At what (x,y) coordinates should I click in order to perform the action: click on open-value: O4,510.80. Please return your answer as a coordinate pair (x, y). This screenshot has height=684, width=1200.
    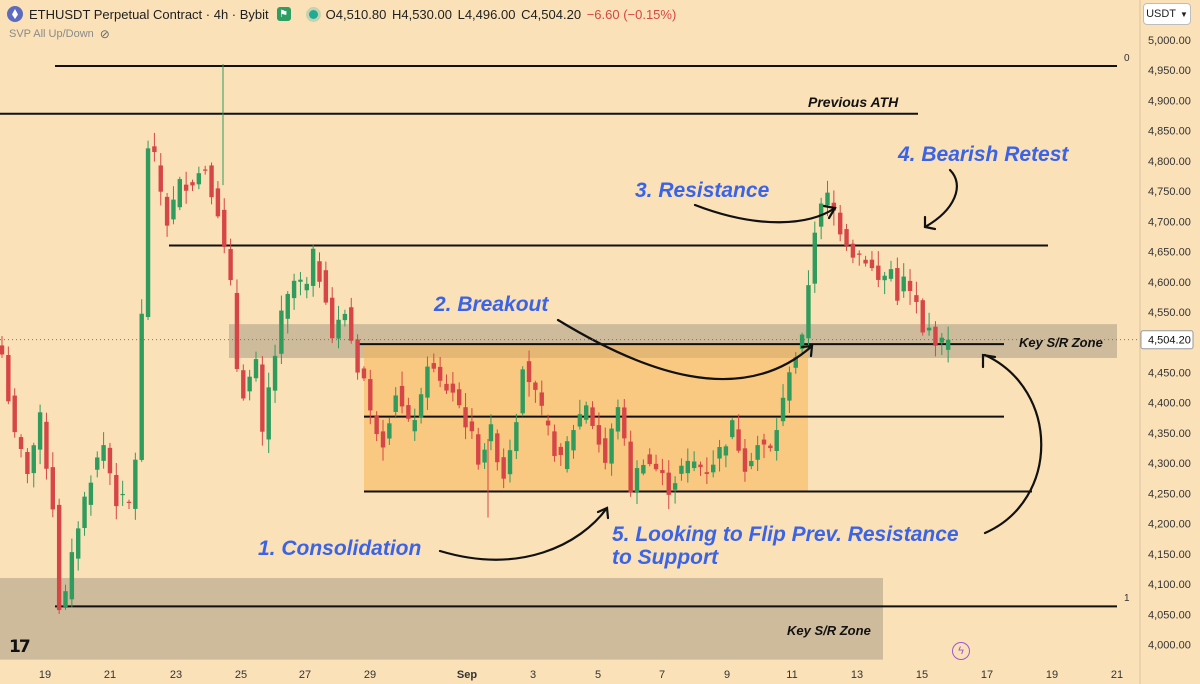
    Looking at the image, I should click on (356, 14).